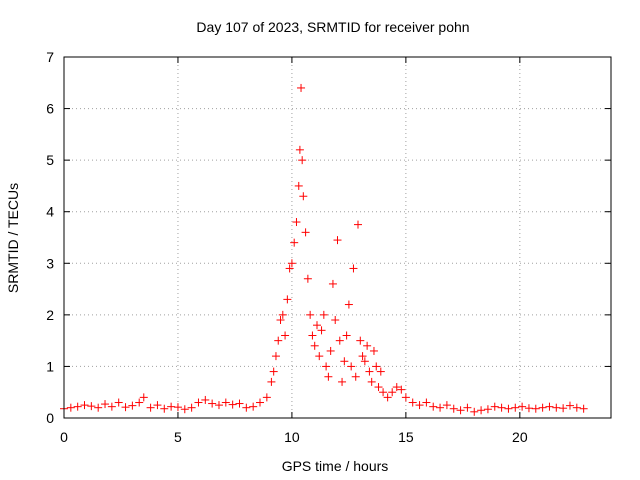 The width and height of the screenshot is (640, 480). Describe the element at coordinates (50, 263) in the screenshot. I see `y-tick-label: 3` at that location.